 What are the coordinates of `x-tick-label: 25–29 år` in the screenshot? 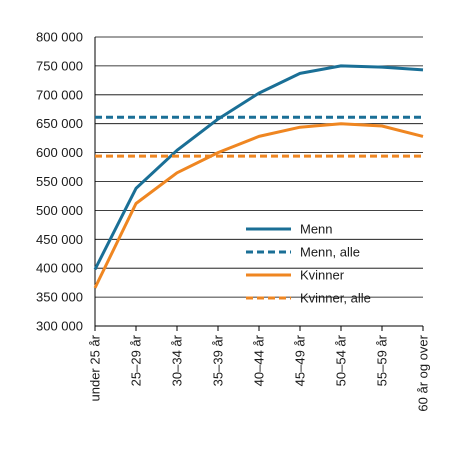 It's located at (136, 360).